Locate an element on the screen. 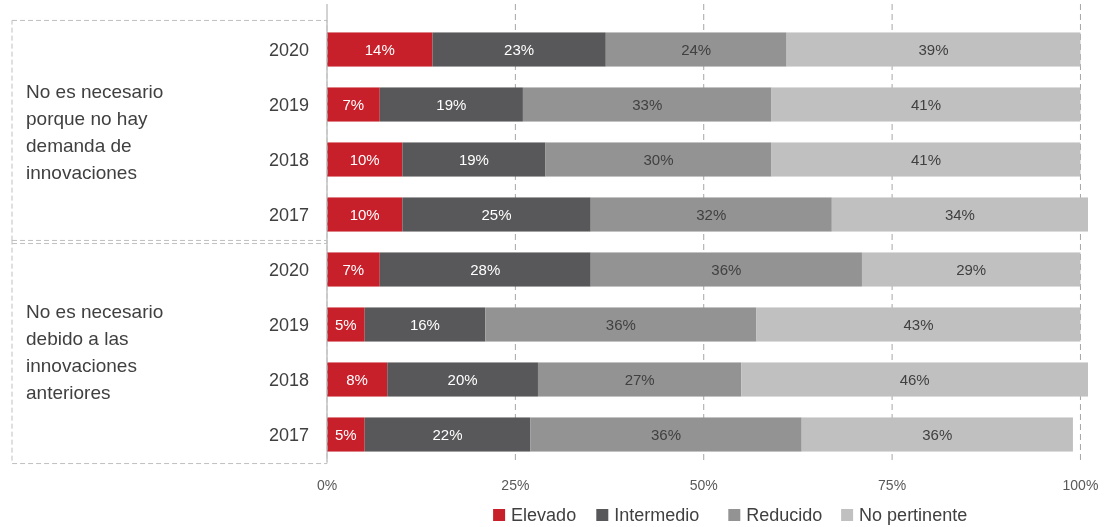 Image resolution: width=1112 pixels, height=527 pixels. data-label: 14% is located at coordinates (379, 49).